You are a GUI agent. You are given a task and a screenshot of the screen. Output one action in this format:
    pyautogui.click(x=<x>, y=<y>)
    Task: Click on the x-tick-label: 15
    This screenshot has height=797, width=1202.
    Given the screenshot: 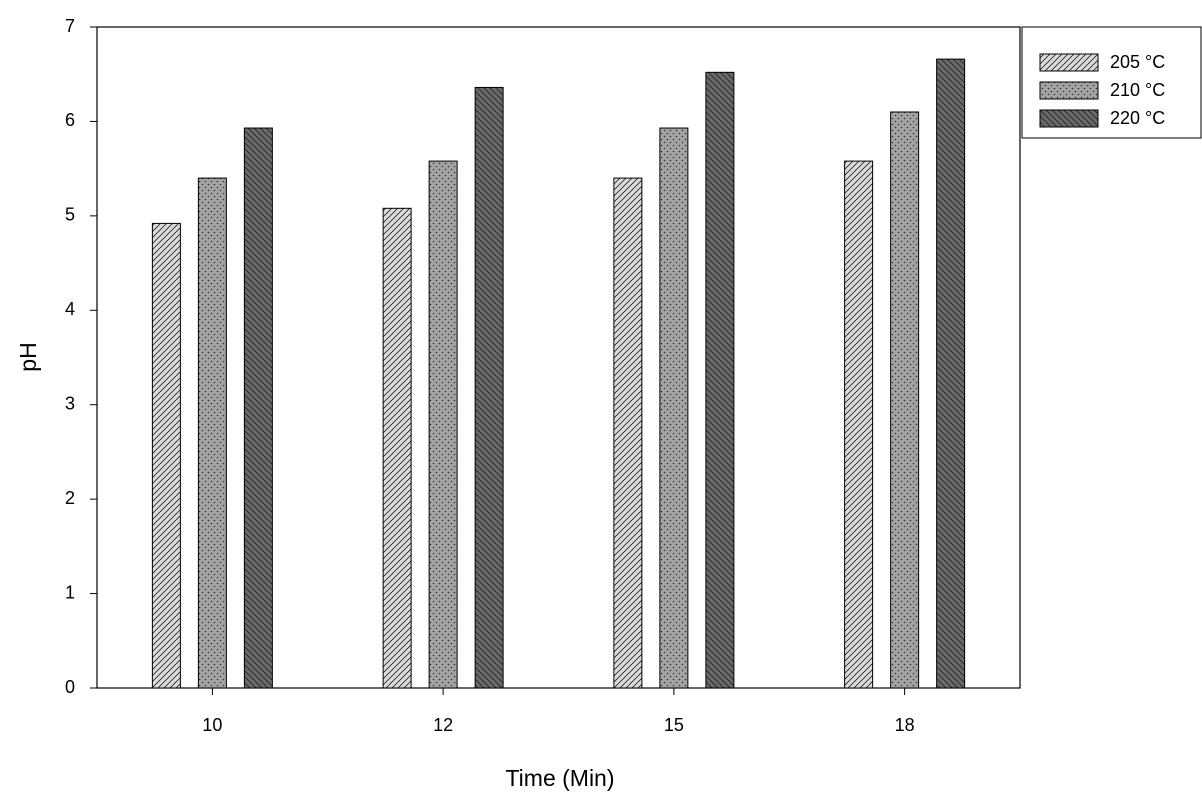 What is the action you would take?
    pyautogui.click(x=674, y=725)
    